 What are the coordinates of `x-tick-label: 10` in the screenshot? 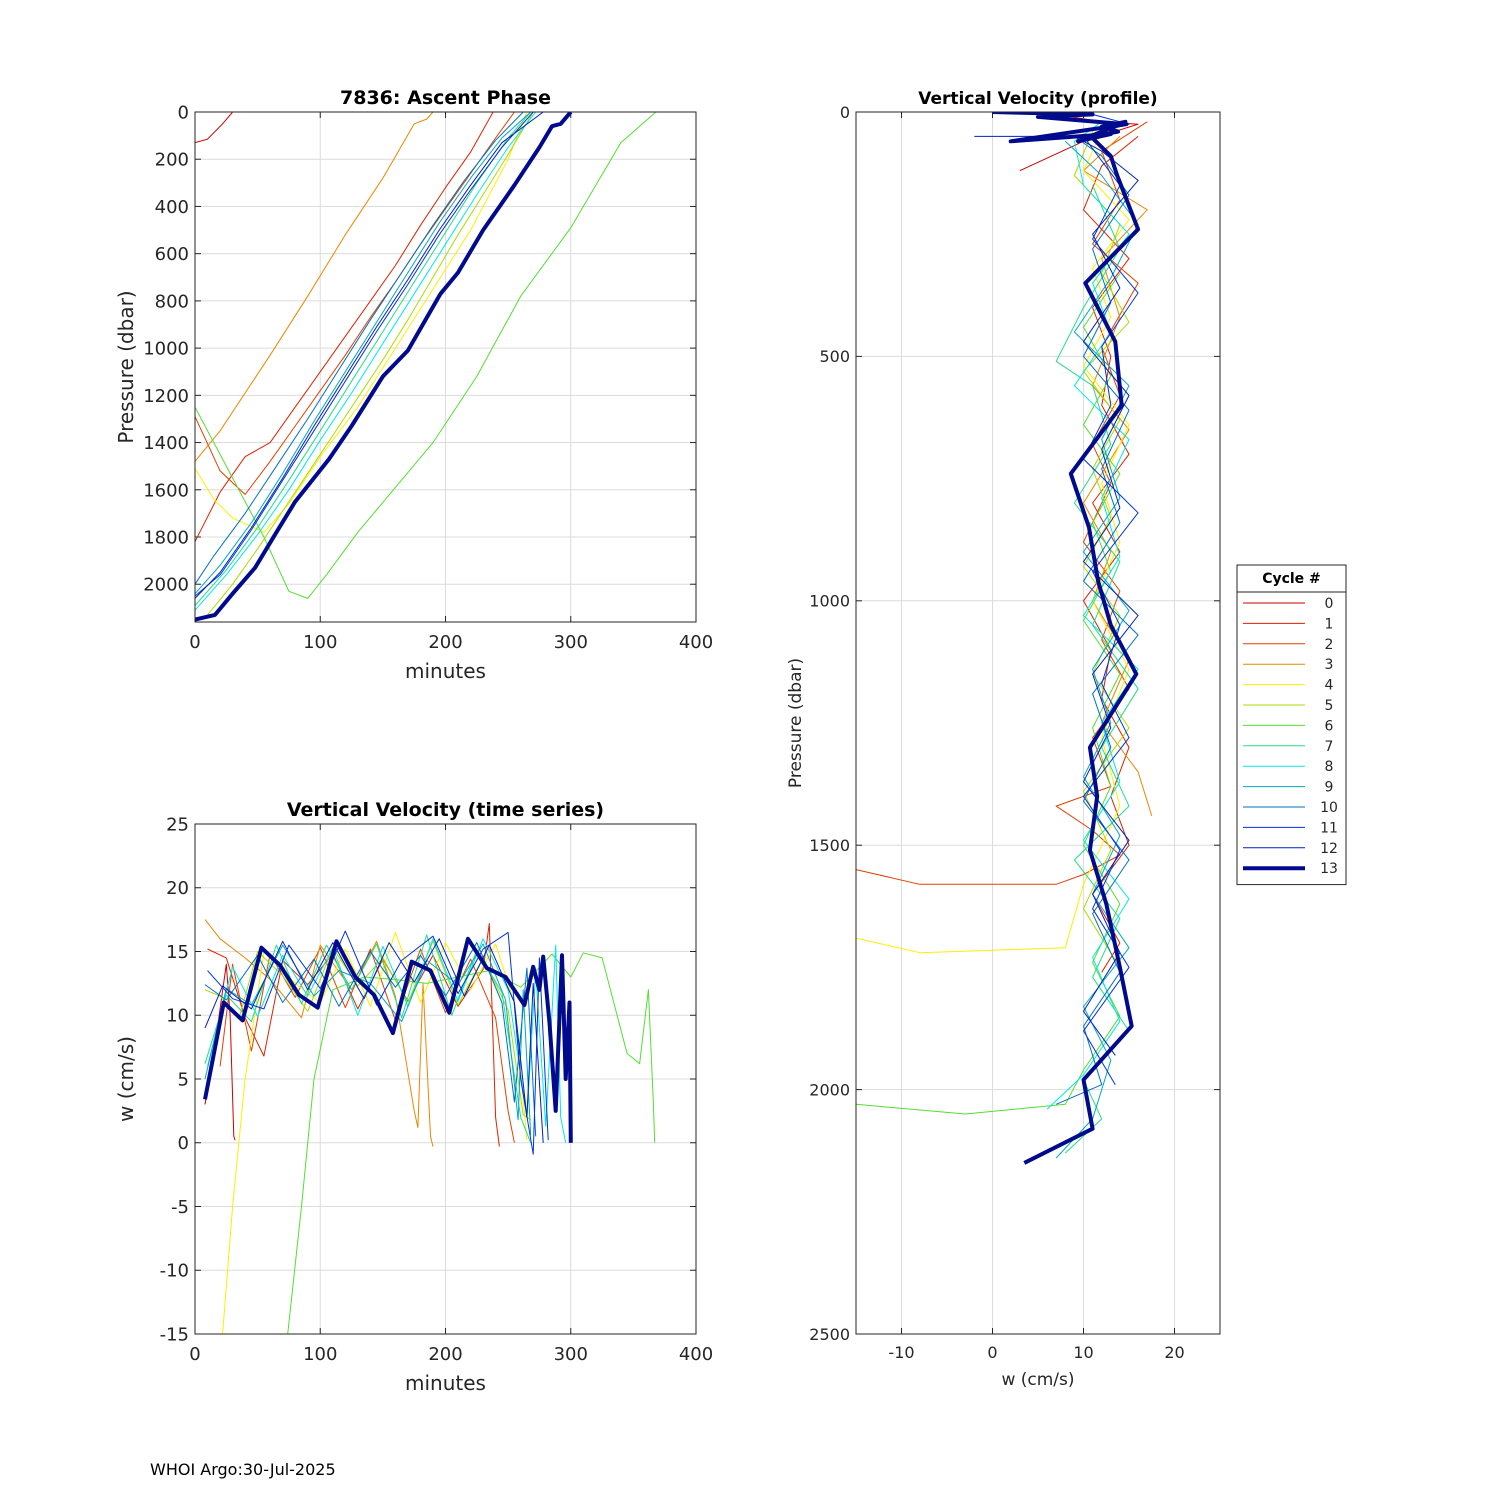 It's located at (1083, 1352).